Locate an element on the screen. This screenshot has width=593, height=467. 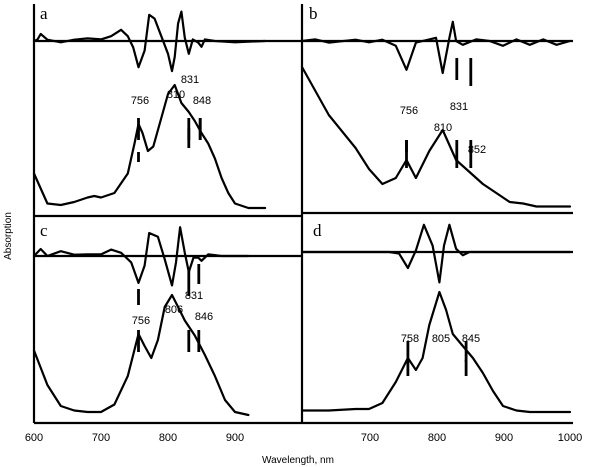
peak-markers-c is located at coordinates (169, 308).